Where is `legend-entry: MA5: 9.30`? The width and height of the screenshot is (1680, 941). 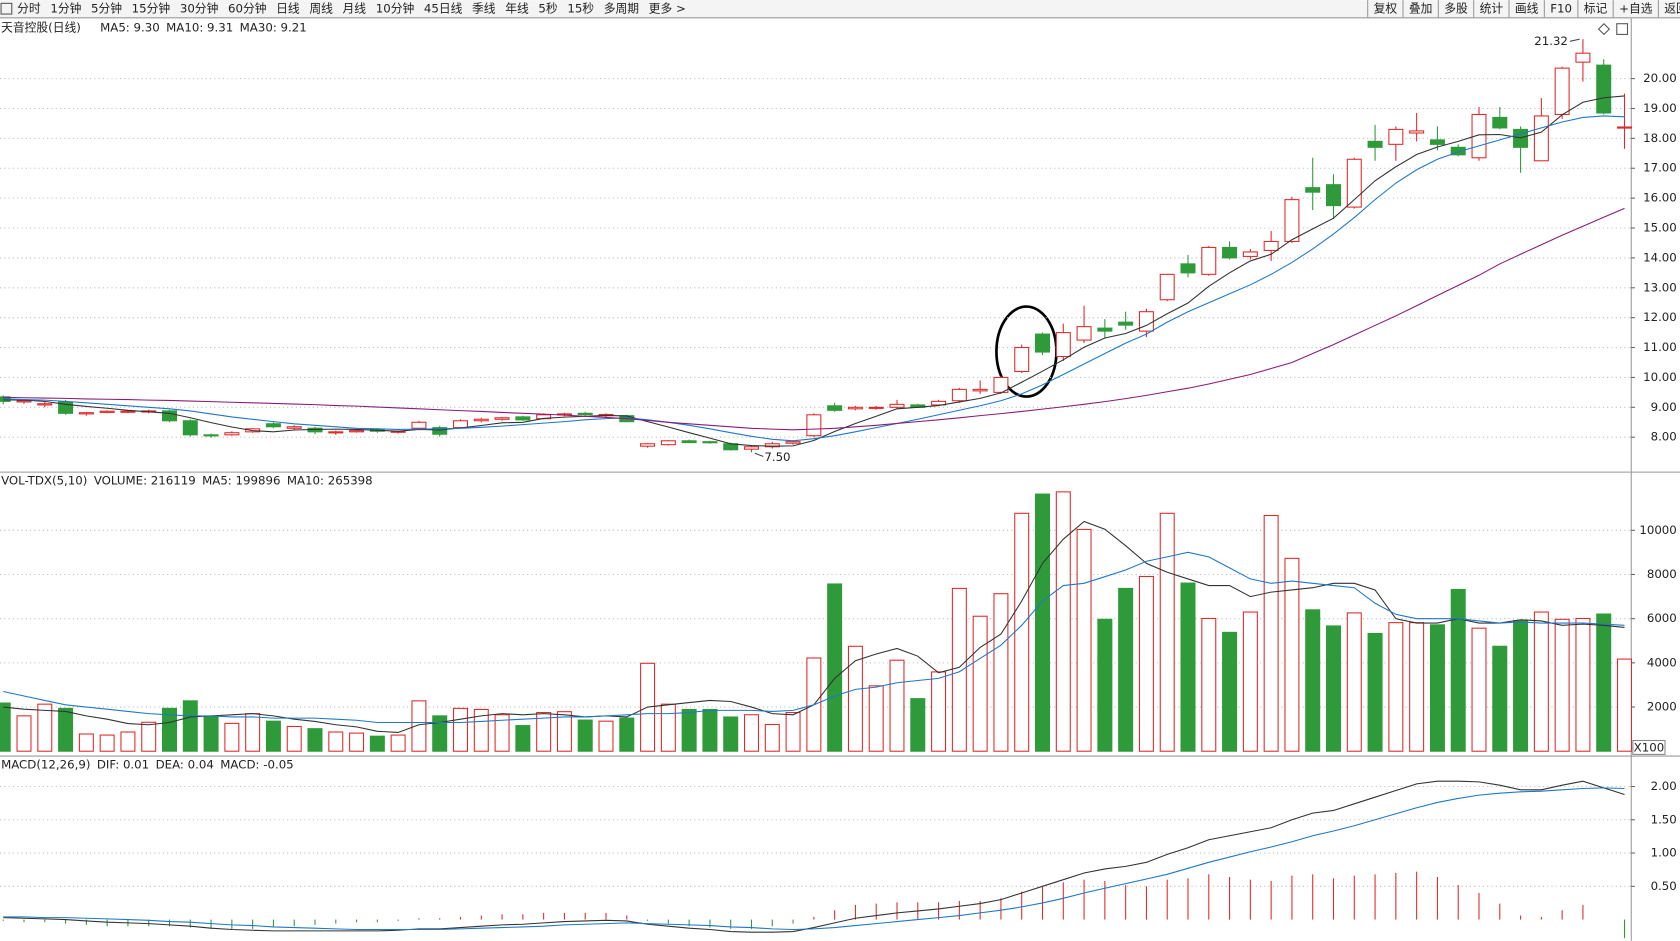
legend-entry: MA5: 9.30 is located at coordinates (130, 27).